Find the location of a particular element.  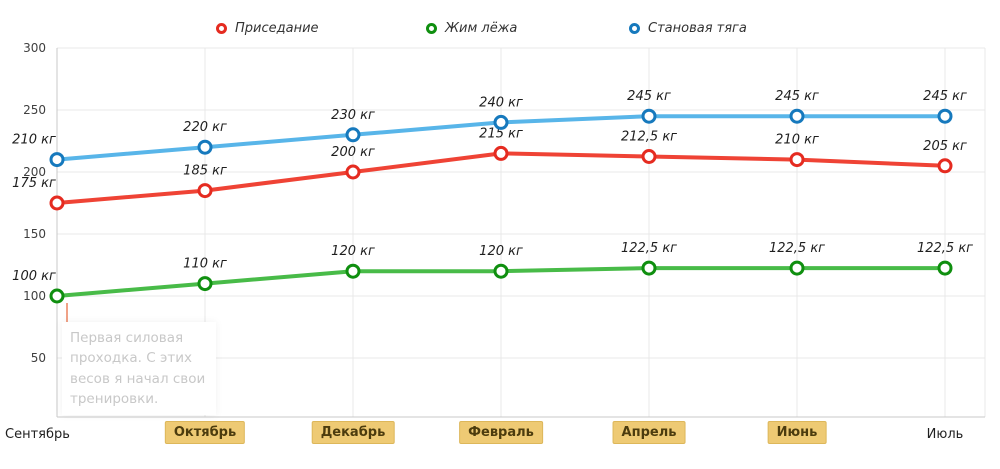

x-axis-label-1: Сентябрь is located at coordinates (37, 434).